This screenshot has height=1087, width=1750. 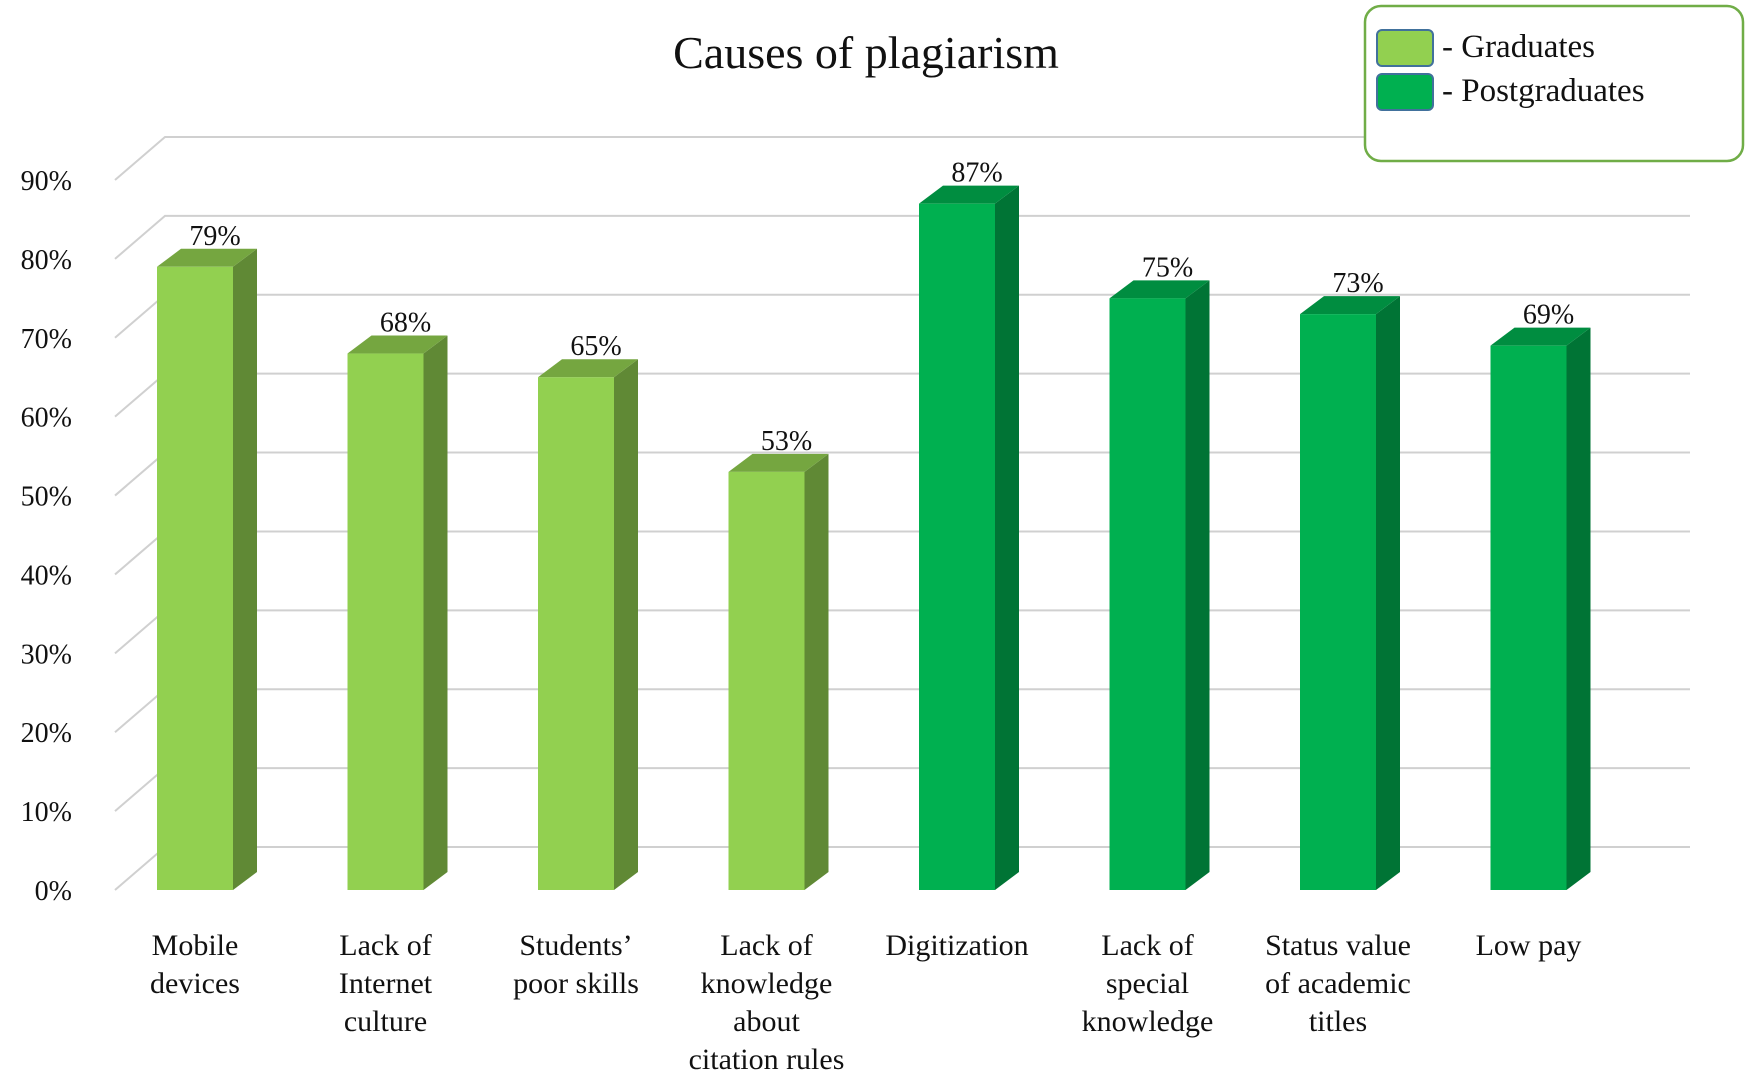 I want to click on data-label: 69%, so click(x=1548, y=315).